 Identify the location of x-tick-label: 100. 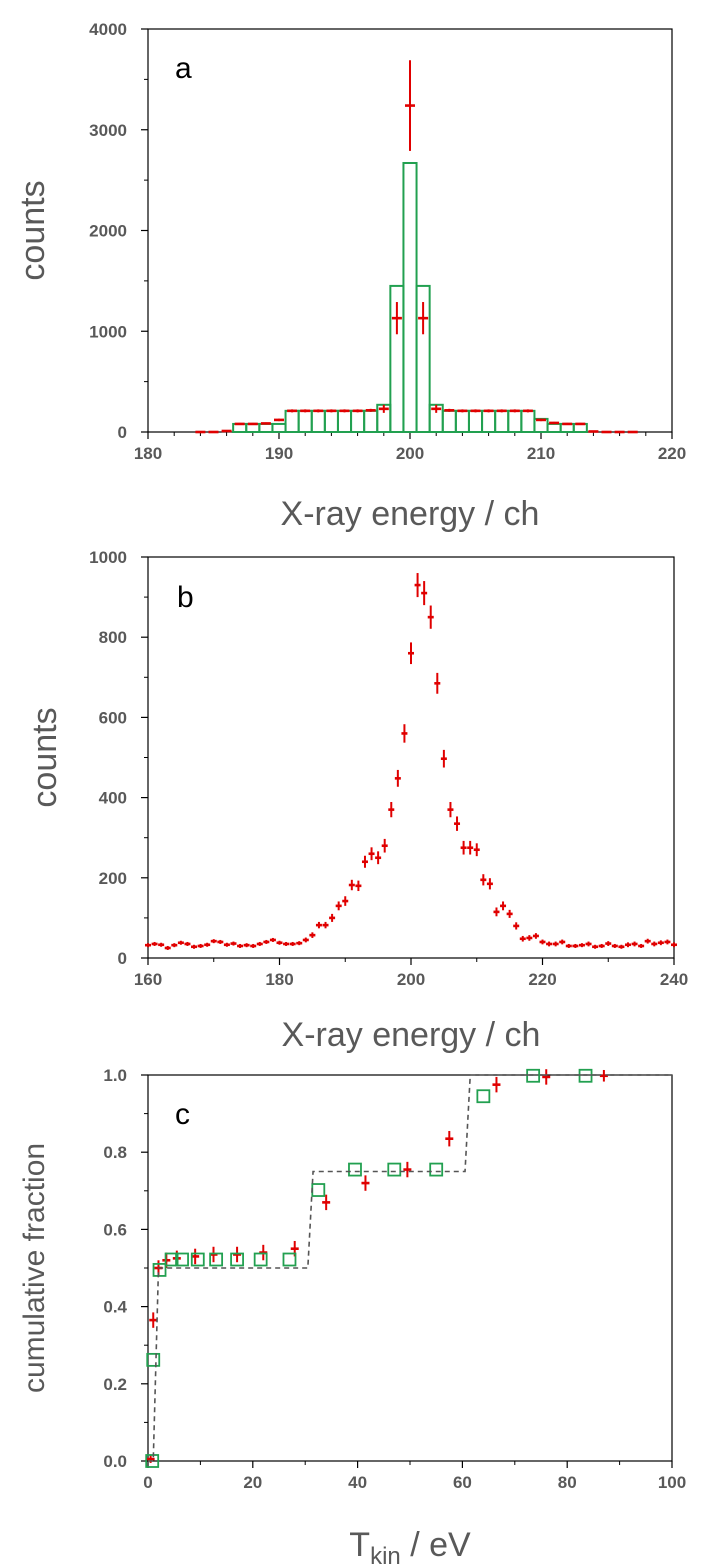
(672, 1482).